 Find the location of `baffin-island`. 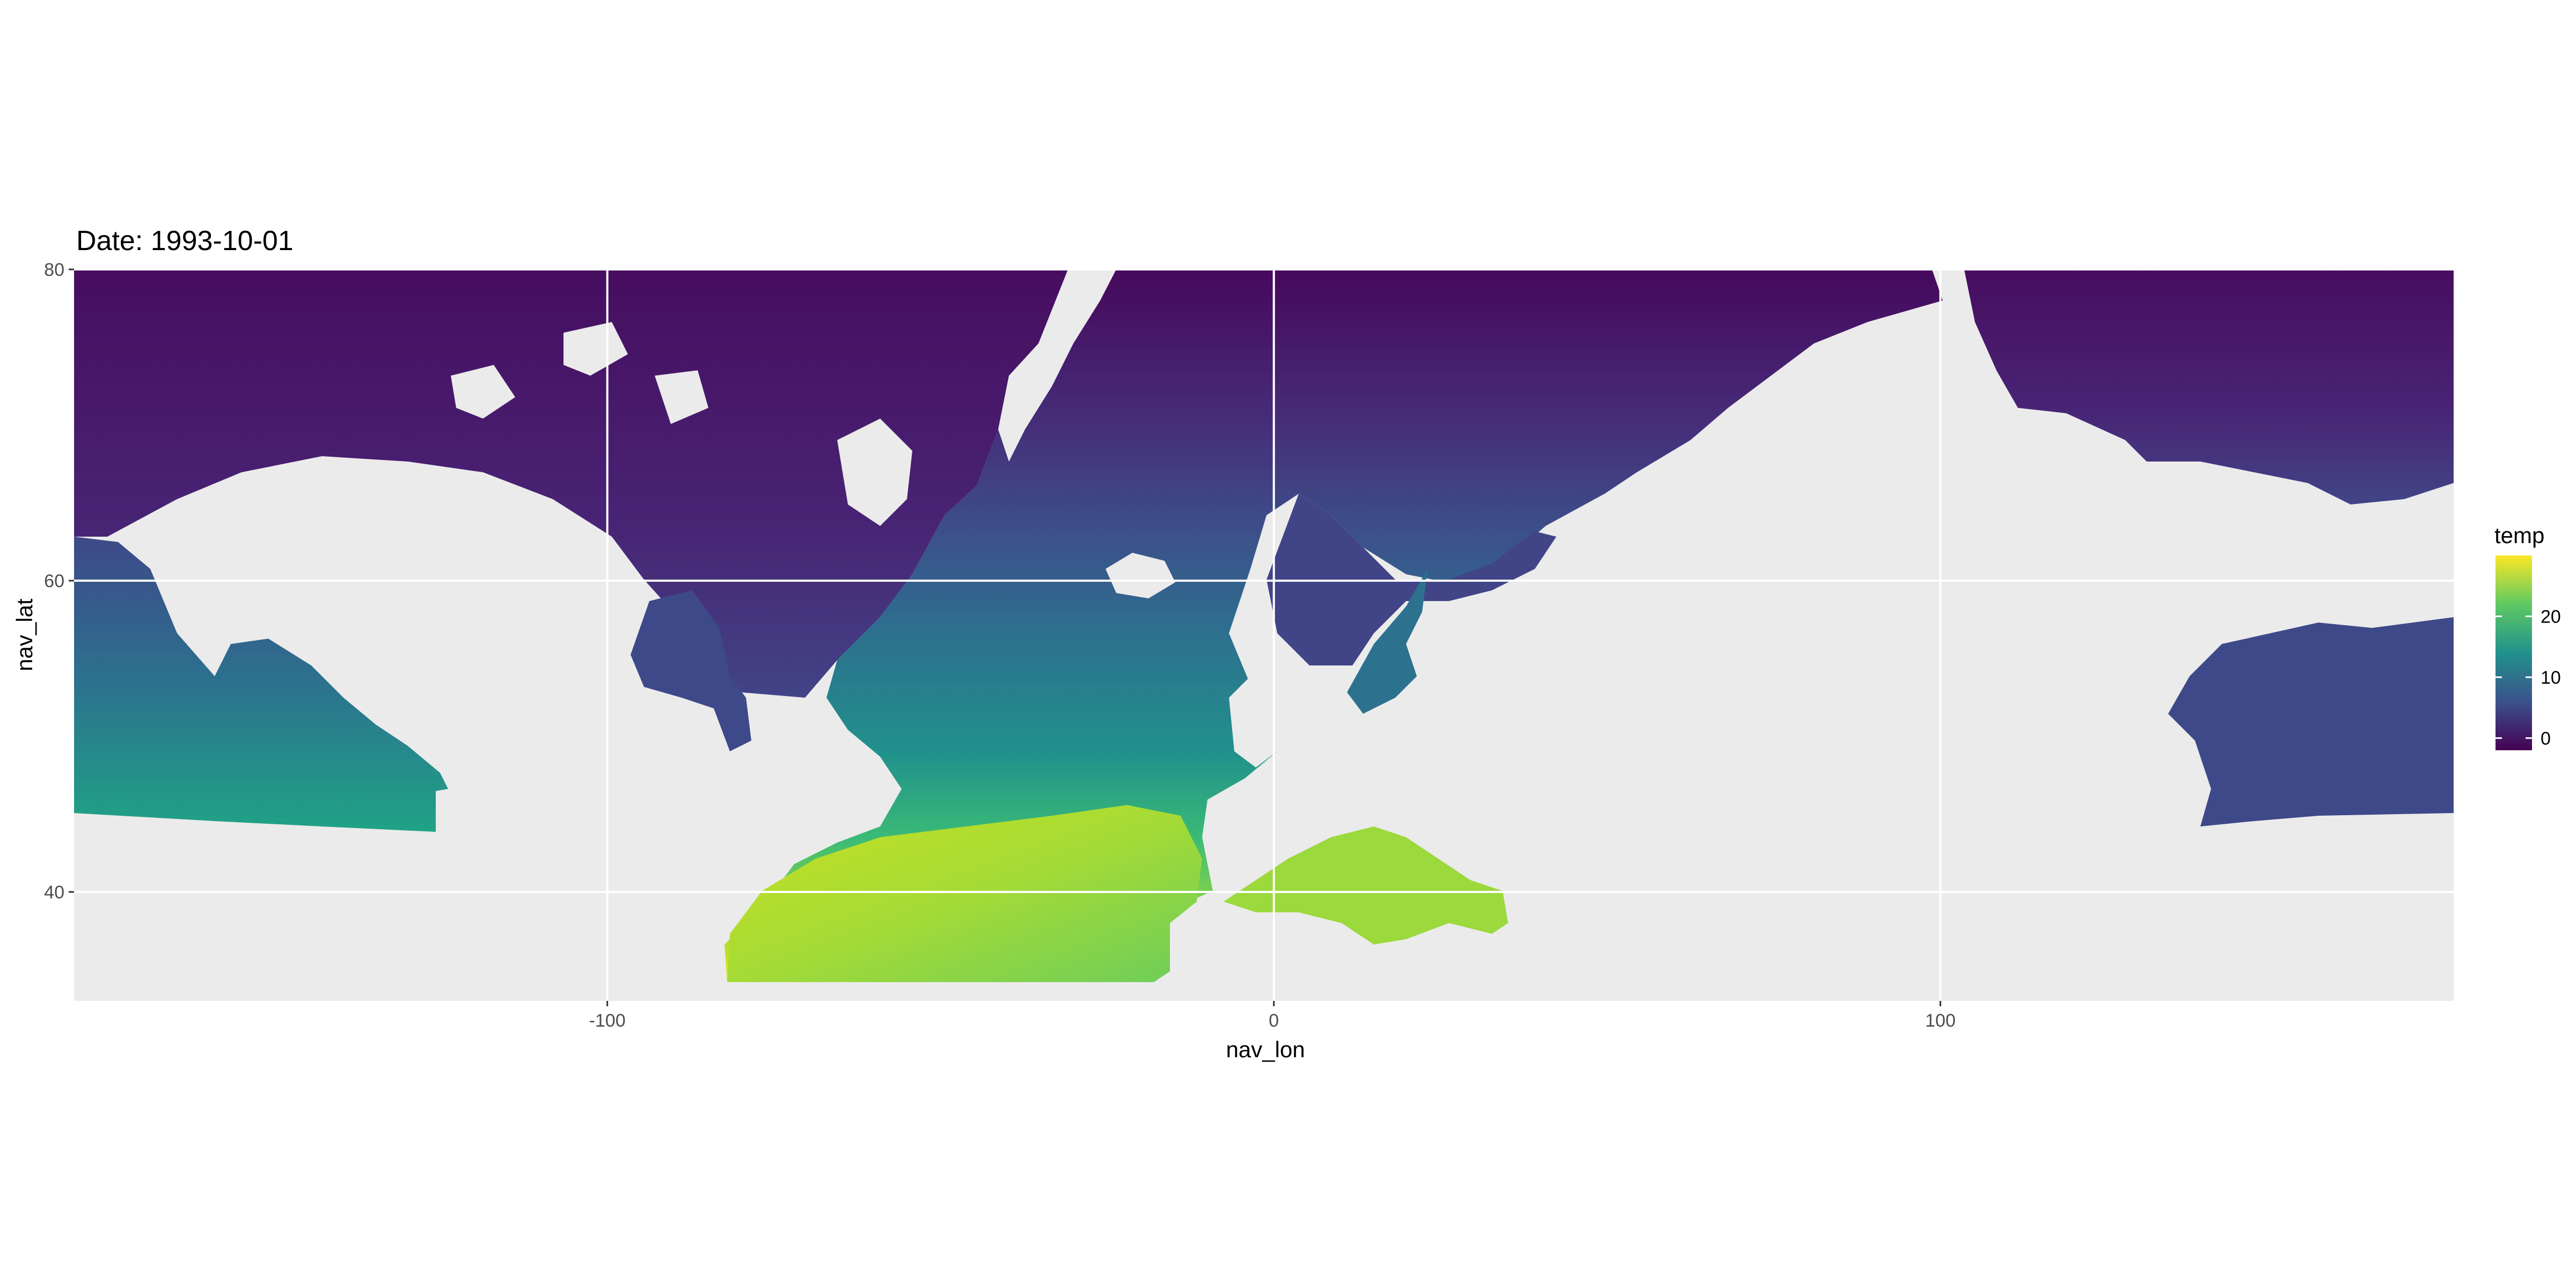

baffin-island is located at coordinates (874, 472).